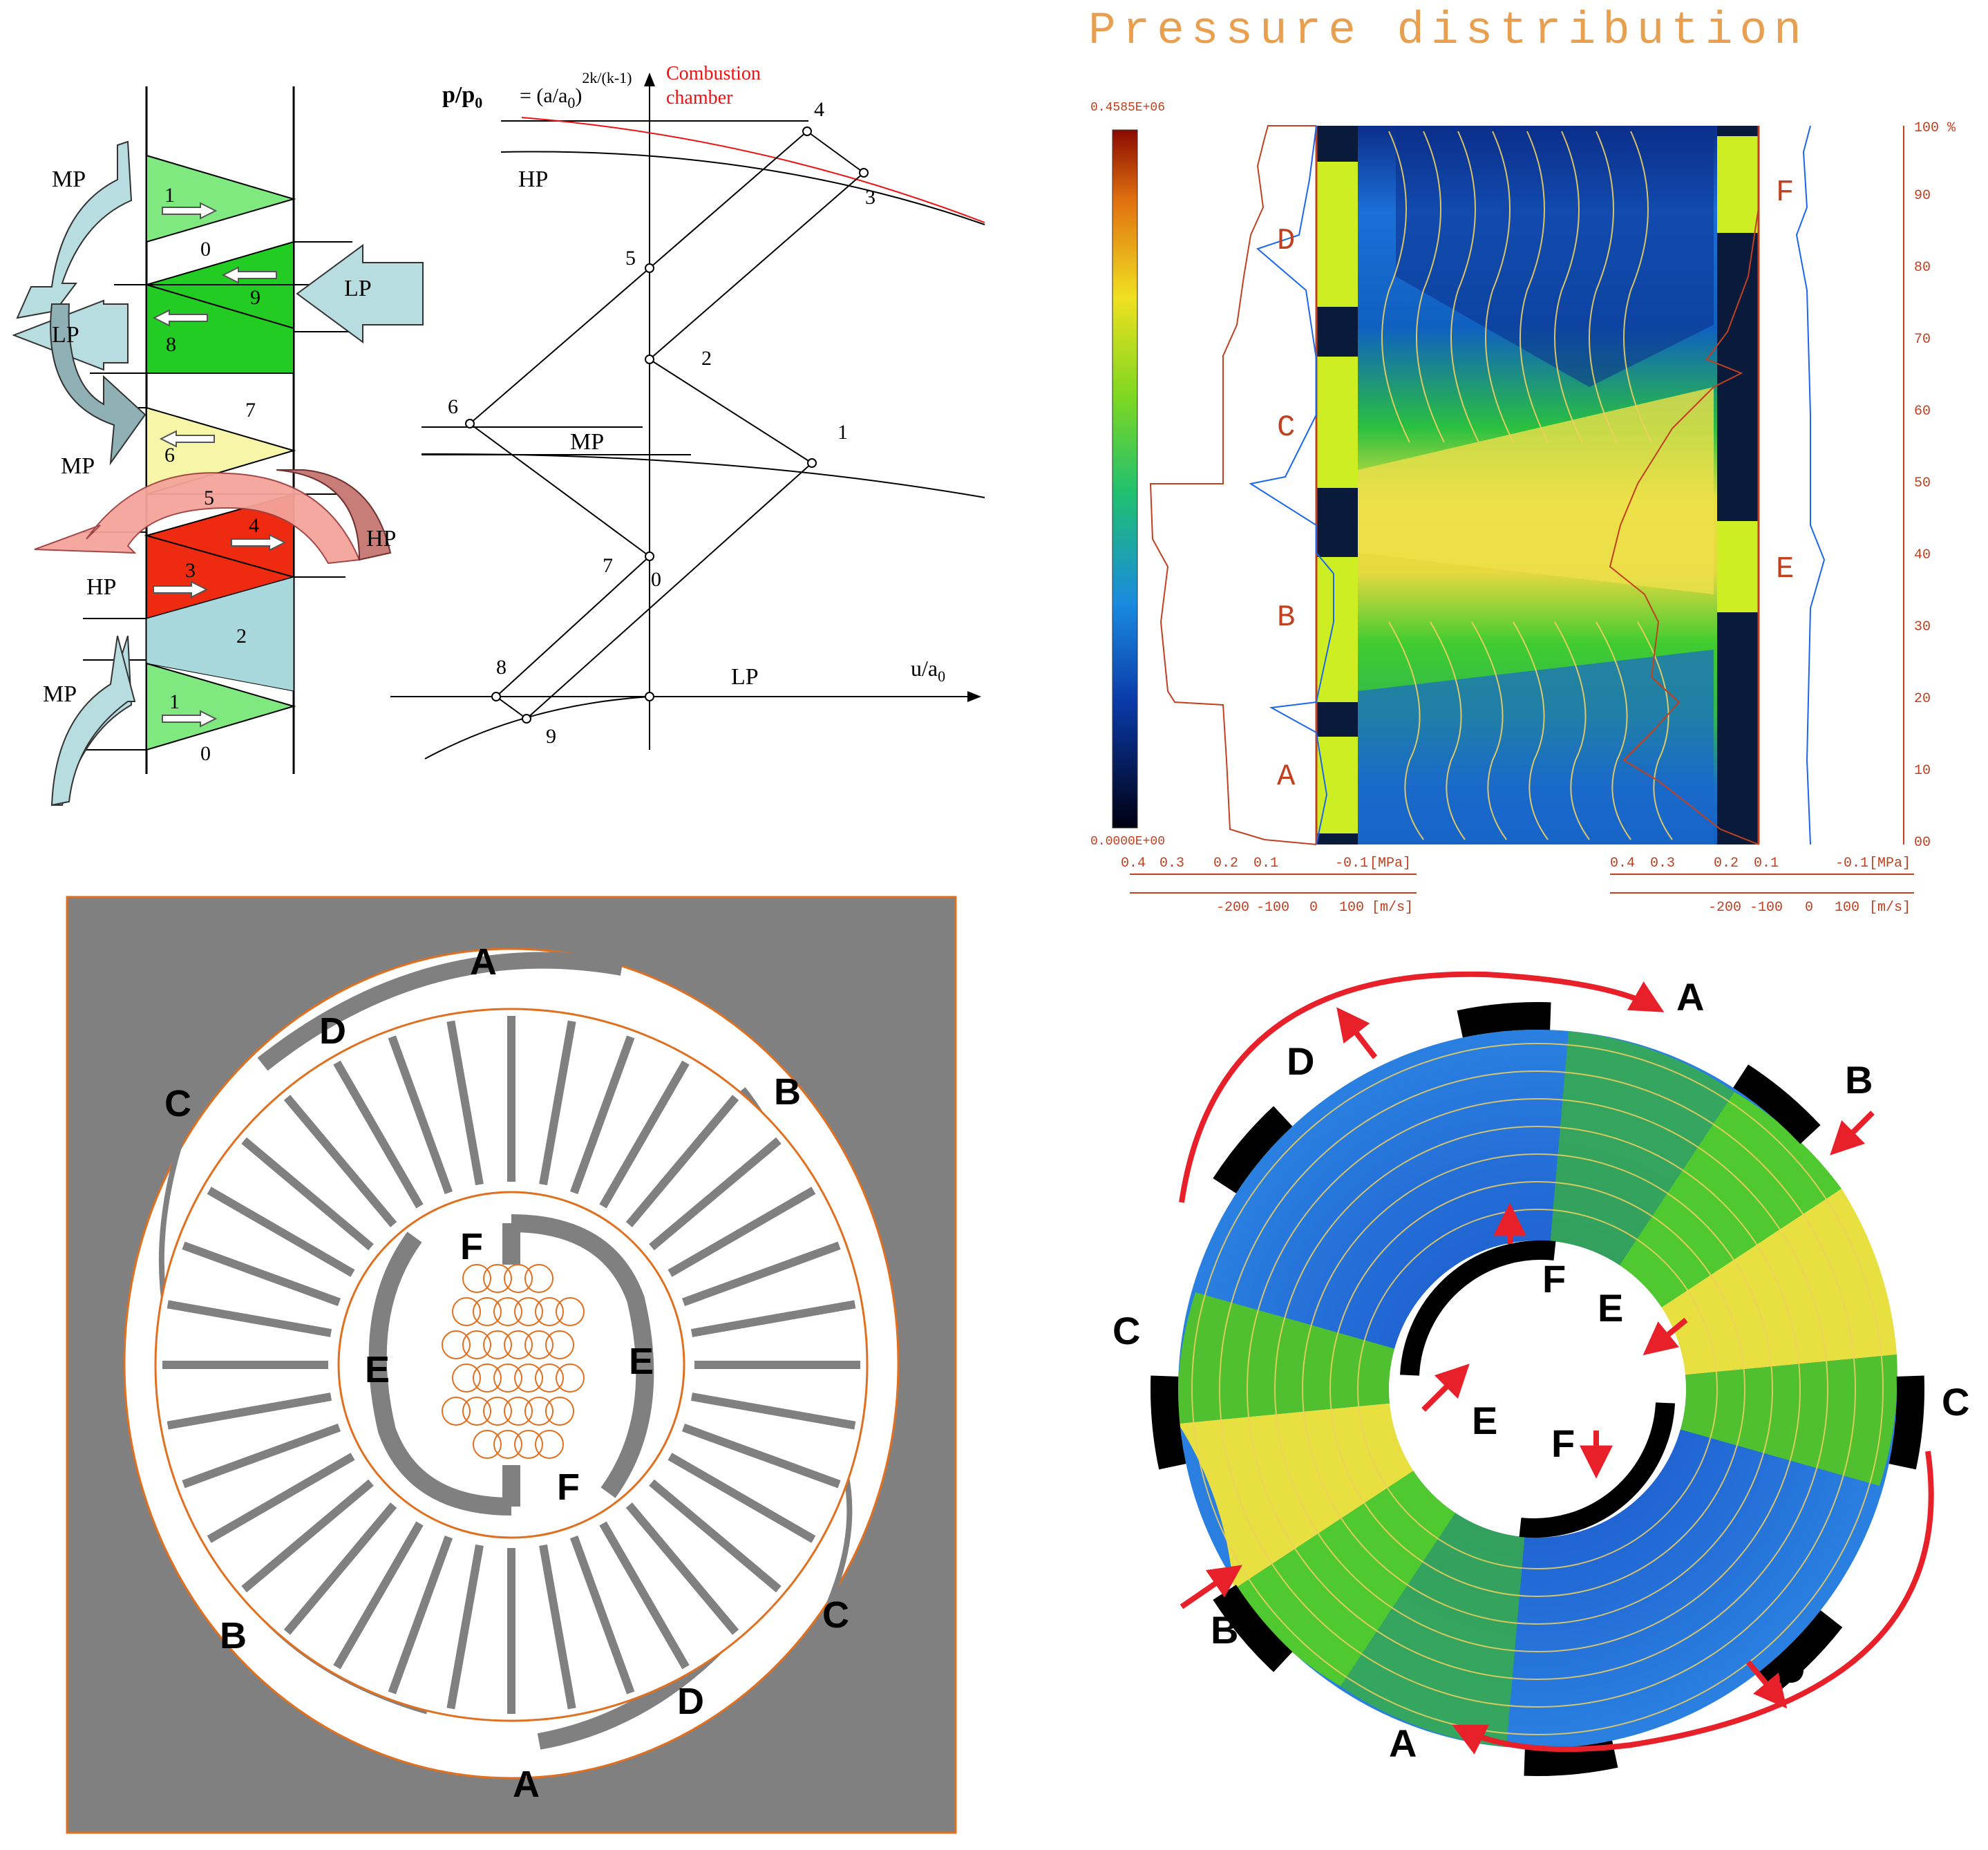 This screenshot has height=1850, width=1988. What do you see at coordinates (1127, 108) in the screenshot?
I see `colorbar-max: 0.4585E+06` at bounding box center [1127, 108].